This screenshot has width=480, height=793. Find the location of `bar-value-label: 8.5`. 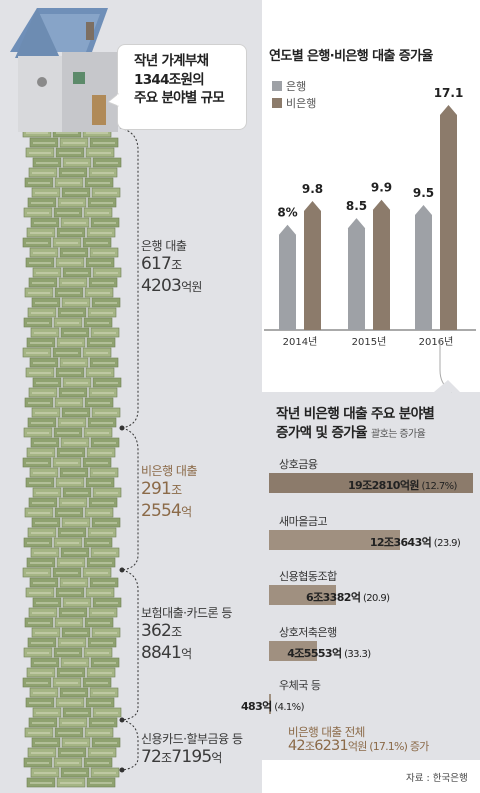

bar-value-label: 8.5 is located at coordinates (356, 206).